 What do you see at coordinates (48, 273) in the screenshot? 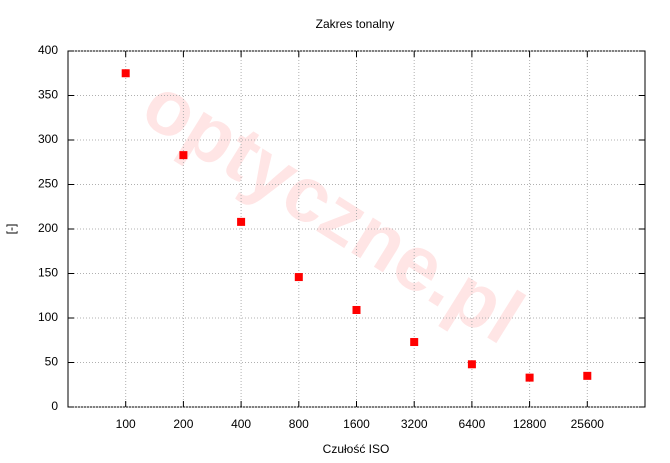
I see `y-tick-label: 150` at bounding box center [48, 273].